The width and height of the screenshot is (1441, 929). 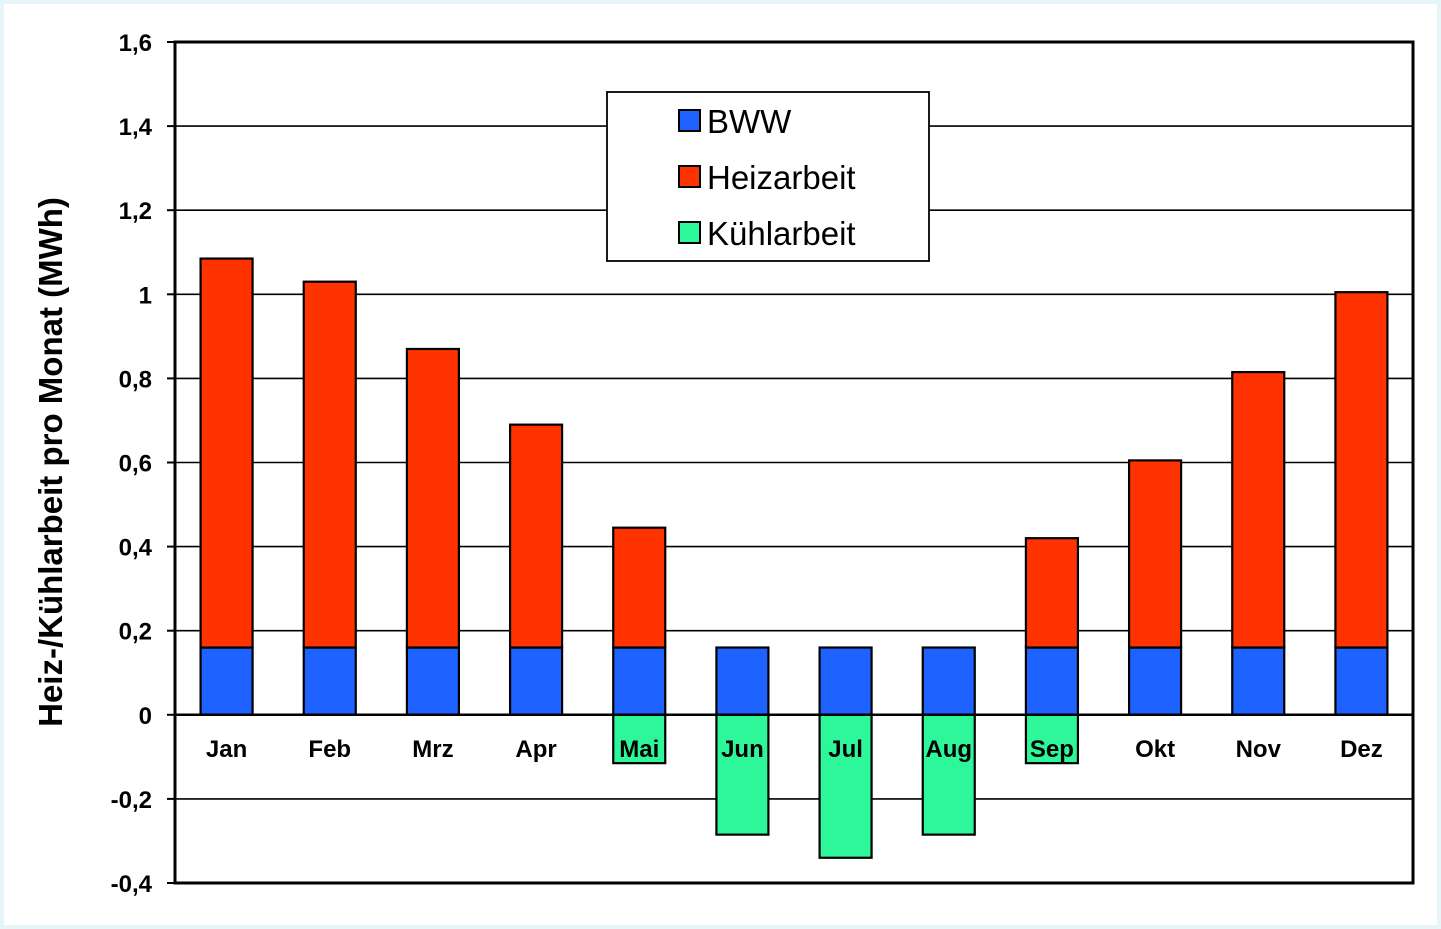 What do you see at coordinates (1258, 681) in the screenshot?
I see `bar-bww-nov` at bounding box center [1258, 681].